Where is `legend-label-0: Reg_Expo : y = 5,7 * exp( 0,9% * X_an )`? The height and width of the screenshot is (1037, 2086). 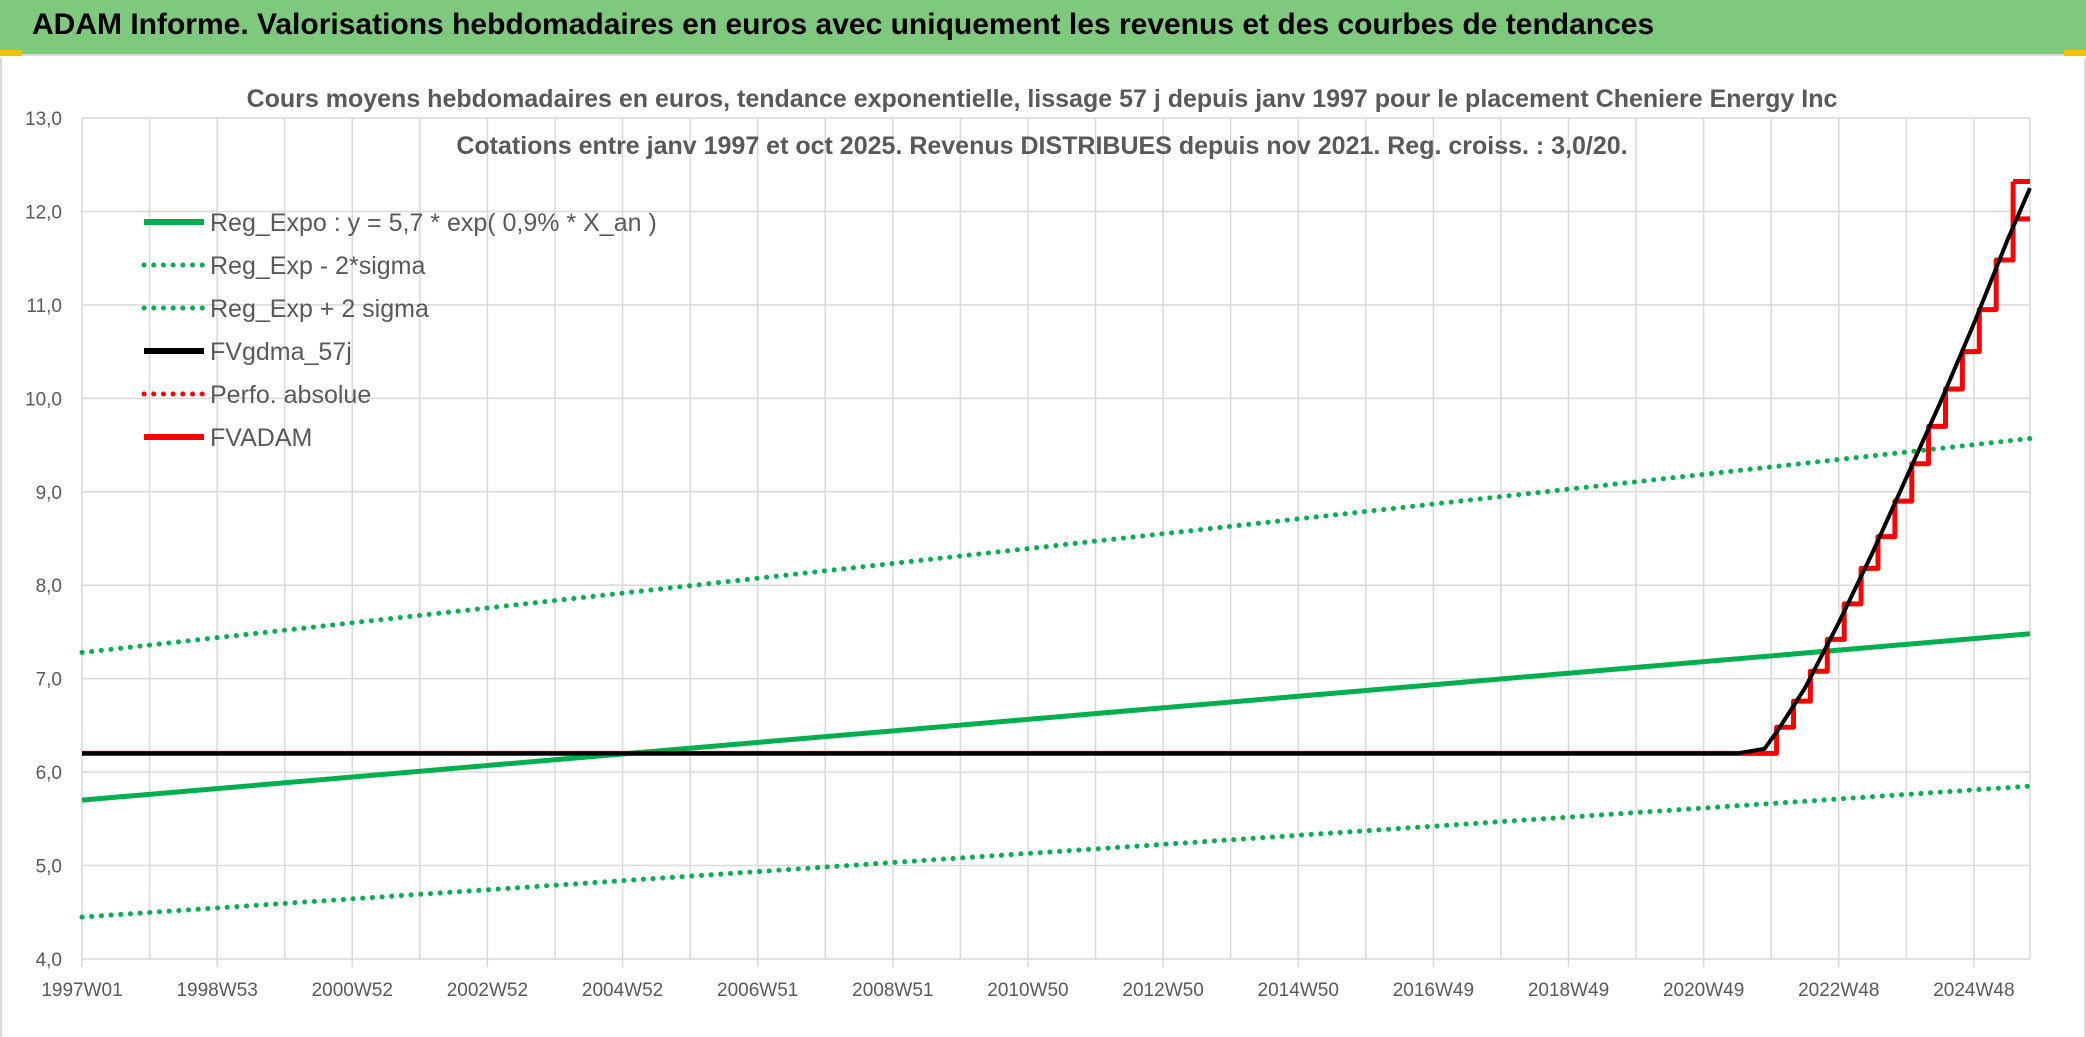 legend-label-0: Reg_Expo : y = 5,7 * exp( 0,9% * X_an ) is located at coordinates (433, 223).